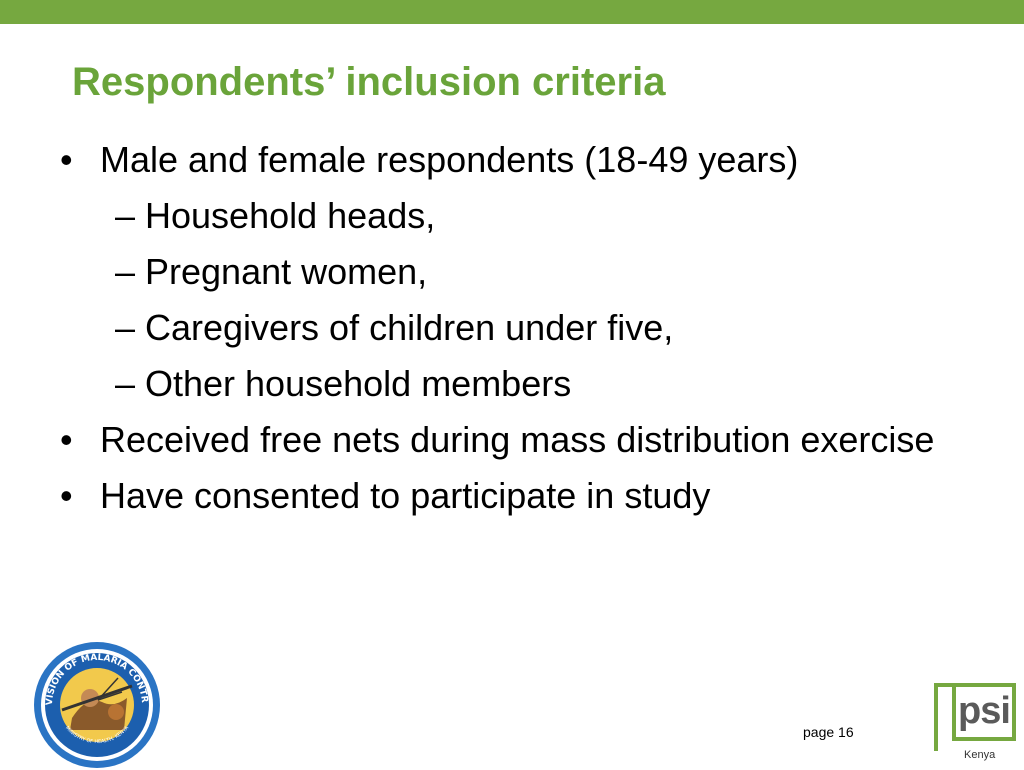 The width and height of the screenshot is (1024, 770). Describe the element at coordinates (500, 272) in the screenshot. I see `sub-bullet-item: – Pregnant women,` at that location.